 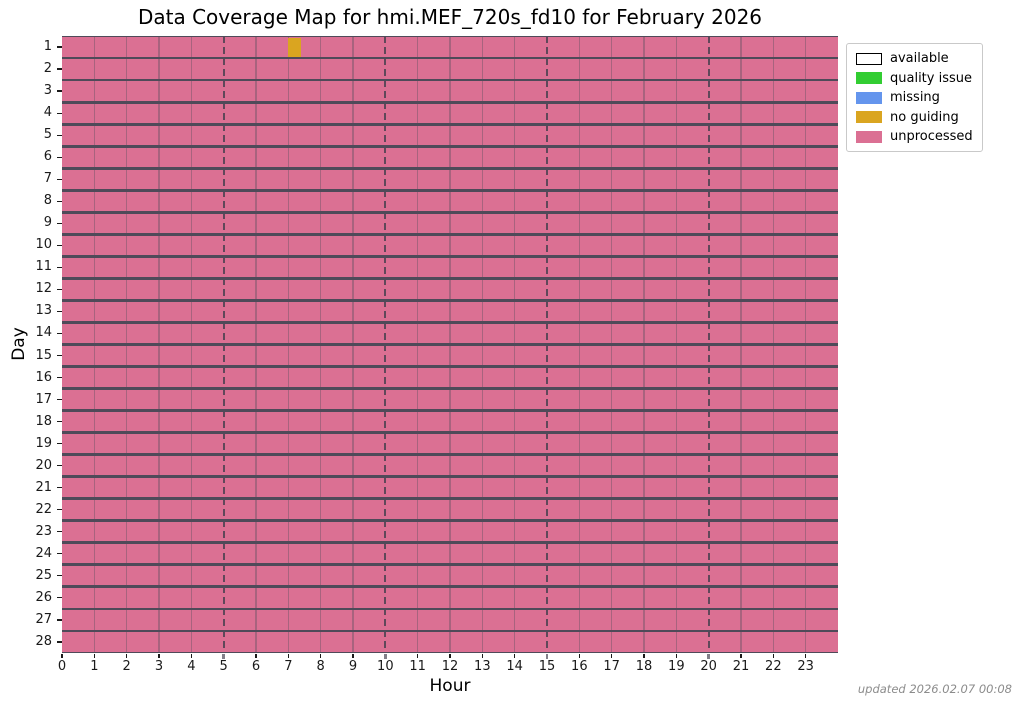 What do you see at coordinates (450, 686) in the screenshot?
I see `x-axis-label: Hour` at bounding box center [450, 686].